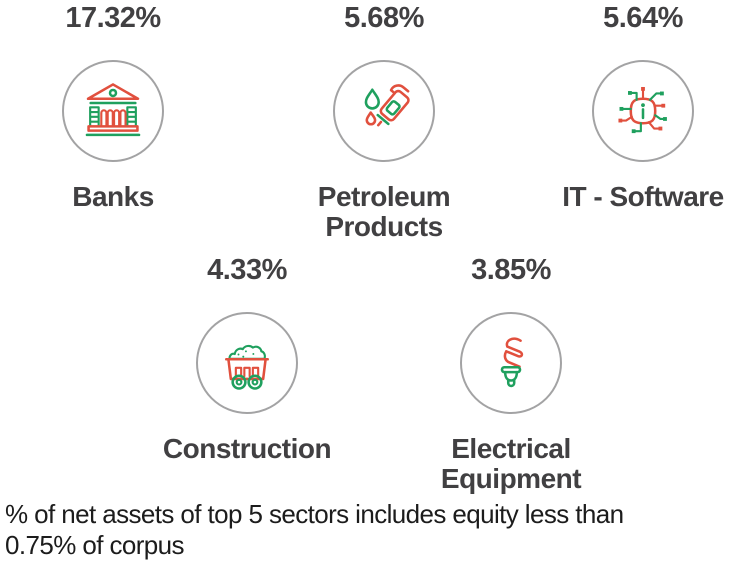 This screenshot has width=749, height=568. I want to click on mine-cart-icon, so click(247, 367).